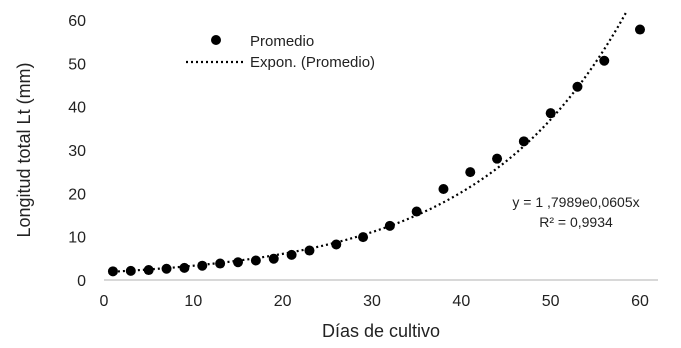  What do you see at coordinates (283, 301) in the screenshot?
I see `x-tick-label: 20` at bounding box center [283, 301].